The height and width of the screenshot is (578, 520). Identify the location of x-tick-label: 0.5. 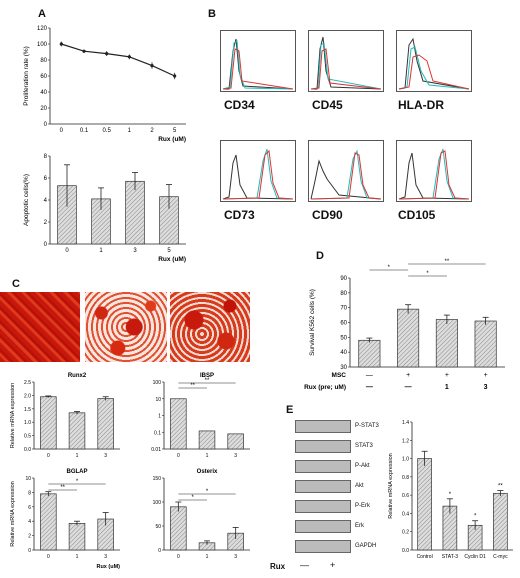
(106, 131).